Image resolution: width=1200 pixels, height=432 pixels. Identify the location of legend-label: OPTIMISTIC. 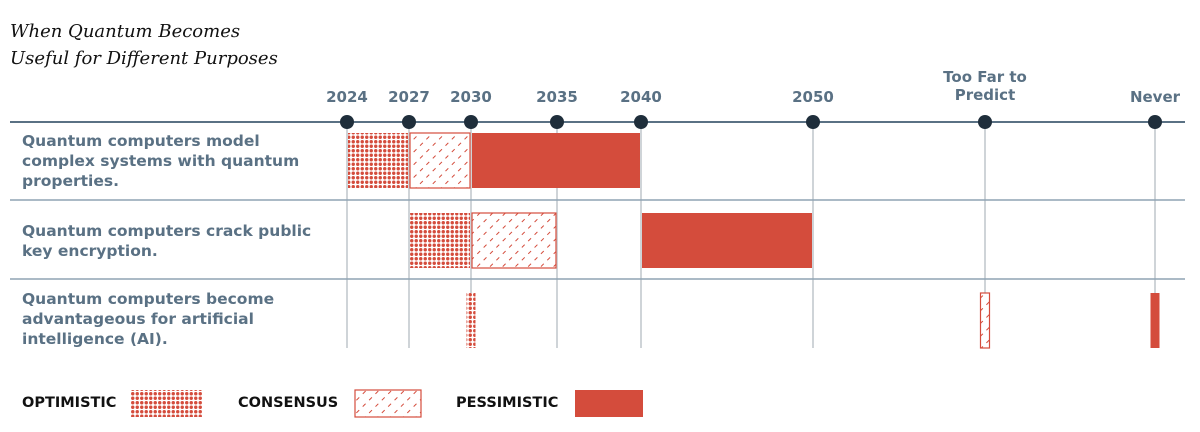
(69, 403).